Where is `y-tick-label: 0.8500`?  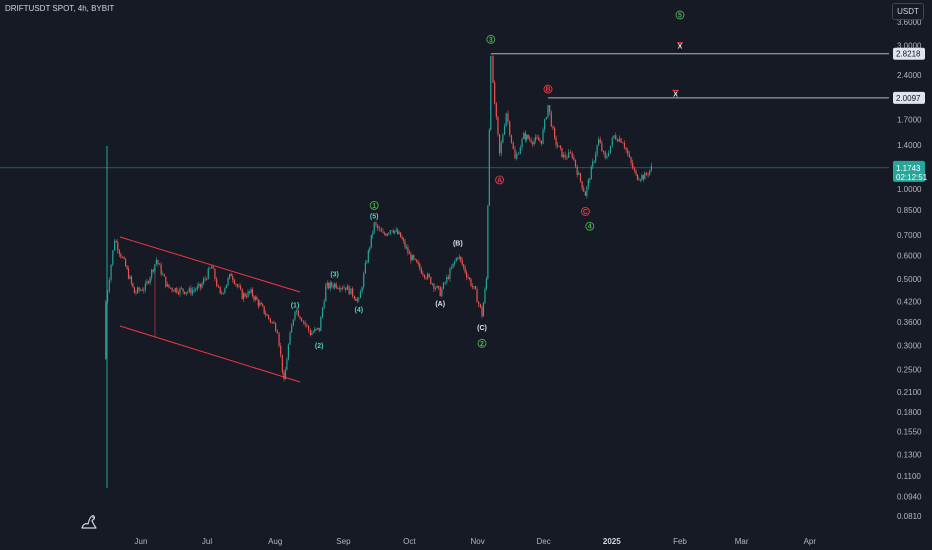
y-tick-label: 0.8500 is located at coordinates (909, 210).